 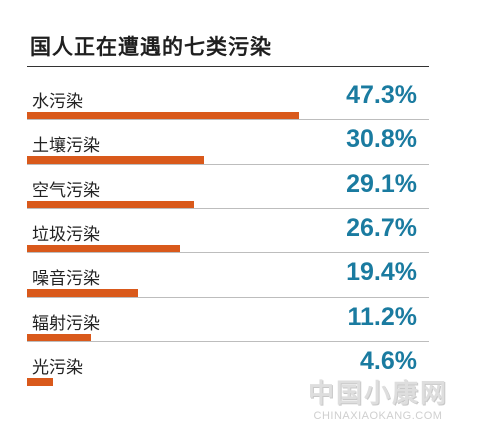 I want to click on value-label: 4.6%, so click(x=388, y=360).